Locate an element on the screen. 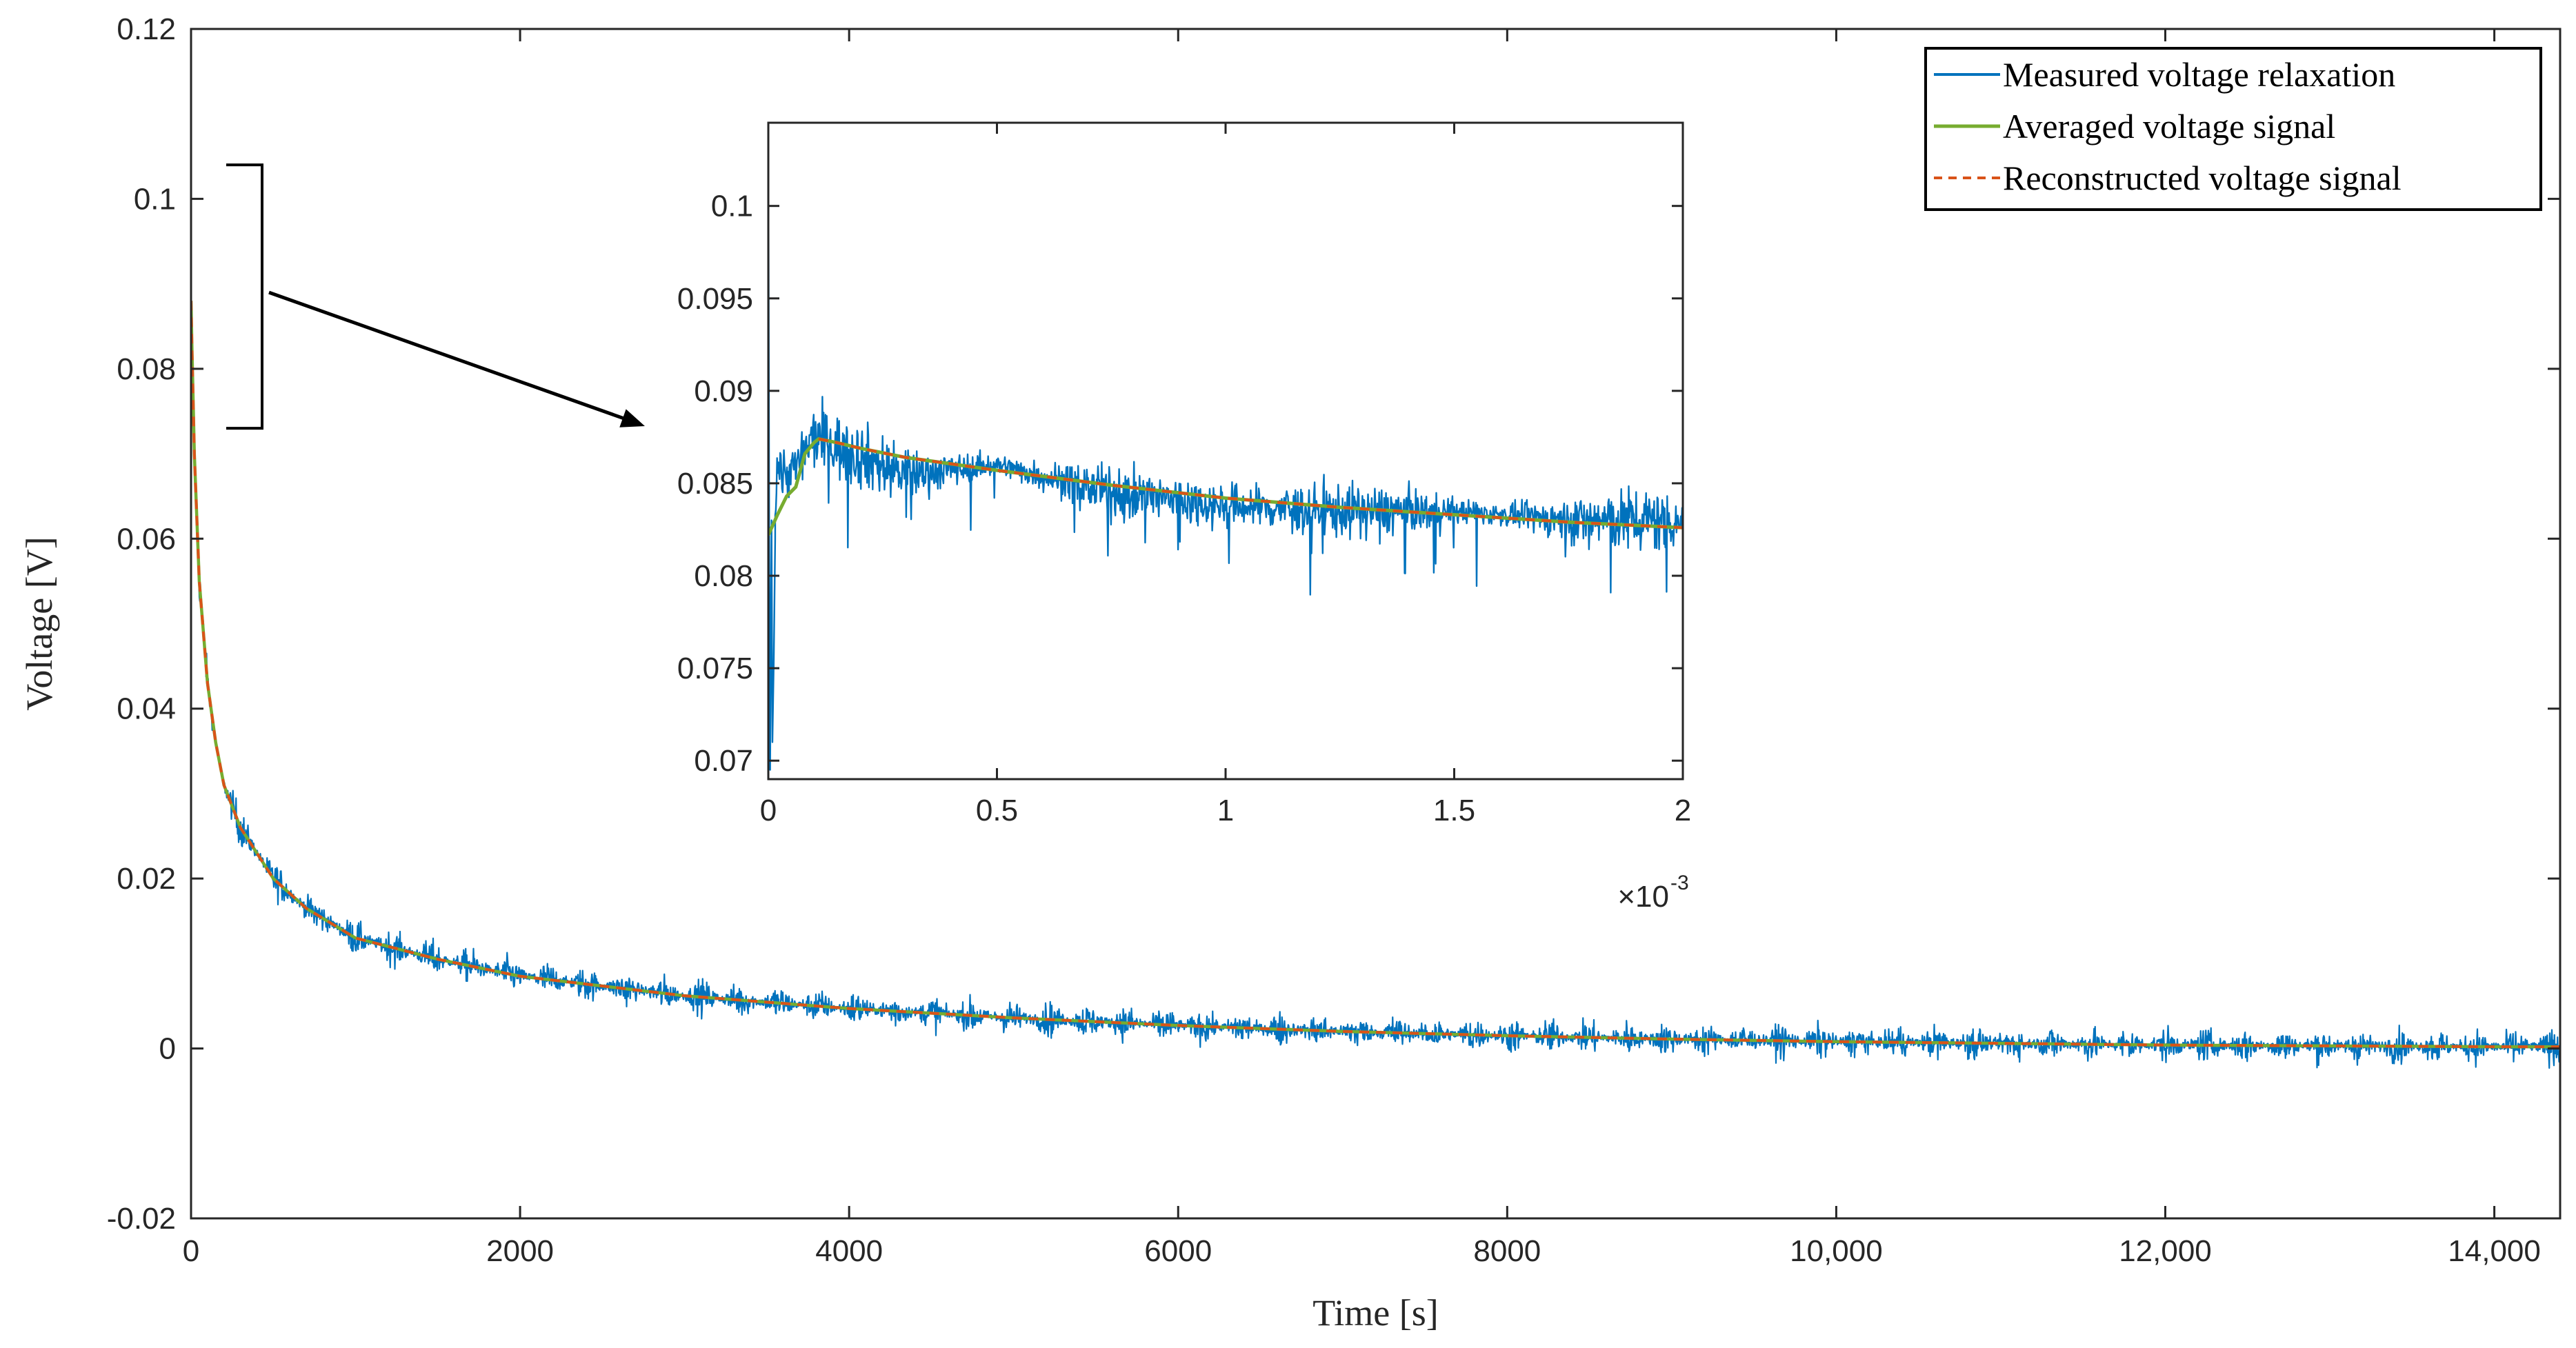 This screenshot has width=2576, height=1348. legend-label: Measured voltage relaxation is located at coordinates (2199, 74).